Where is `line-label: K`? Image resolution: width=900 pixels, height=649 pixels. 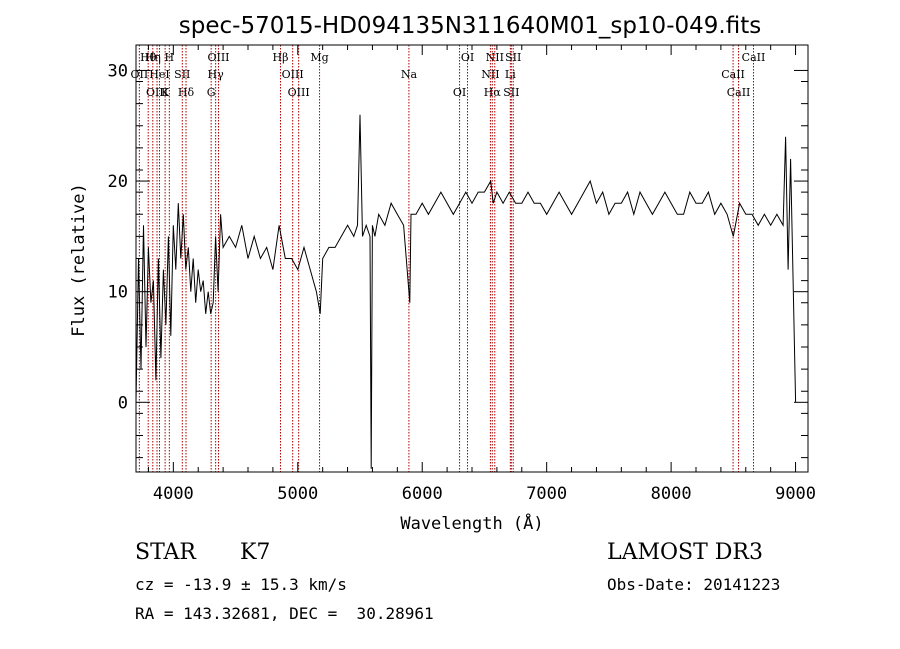 line-label: K is located at coordinates (165, 92).